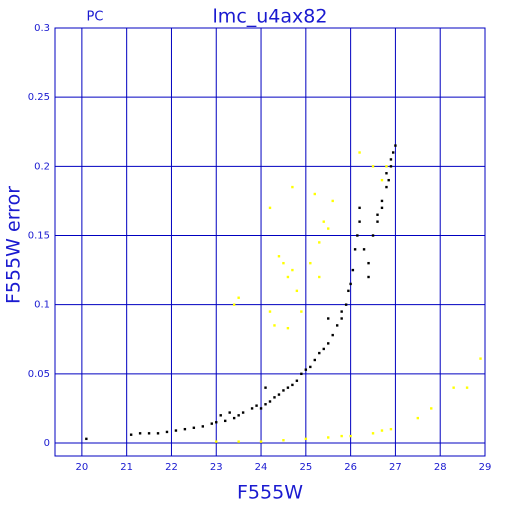 The height and width of the screenshot is (512, 512). What do you see at coordinates (82, 467) in the screenshot?
I see `x-tick-label: 20` at bounding box center [82, 467].